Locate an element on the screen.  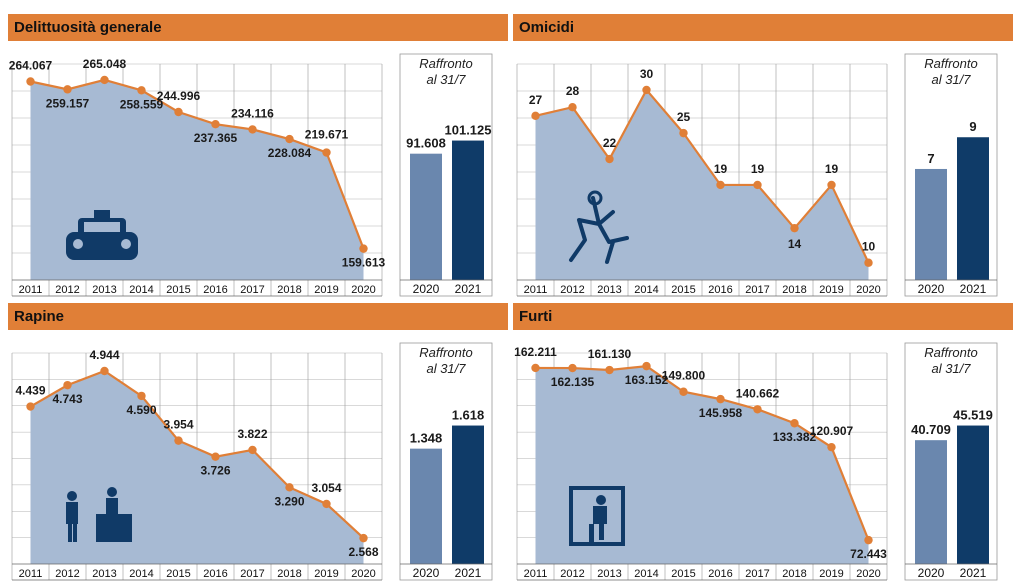
chalk-outline-icon is located at coordinates (599, 227).